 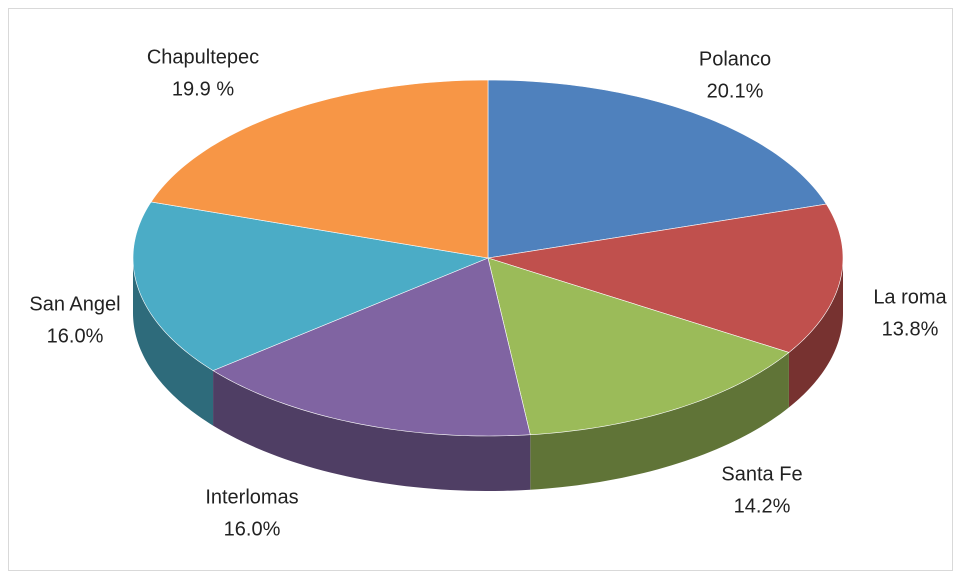 I want to click on category-label: Polanco, so click(x=735, y=59).